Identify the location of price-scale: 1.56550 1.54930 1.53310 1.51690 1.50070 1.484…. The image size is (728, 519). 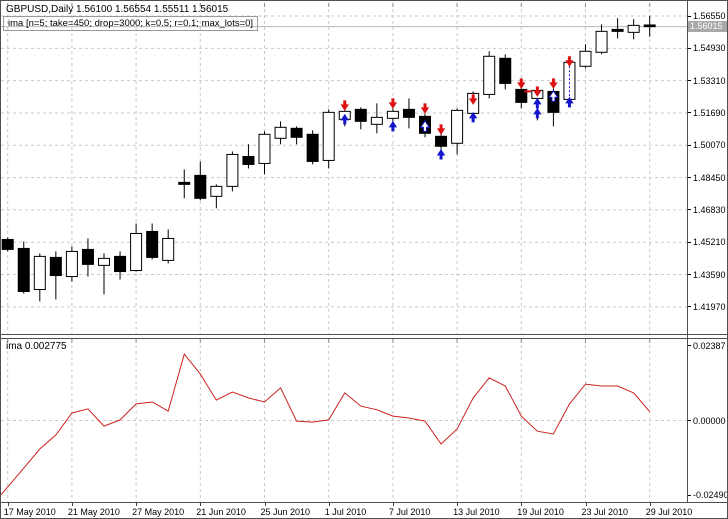
(707, 168).